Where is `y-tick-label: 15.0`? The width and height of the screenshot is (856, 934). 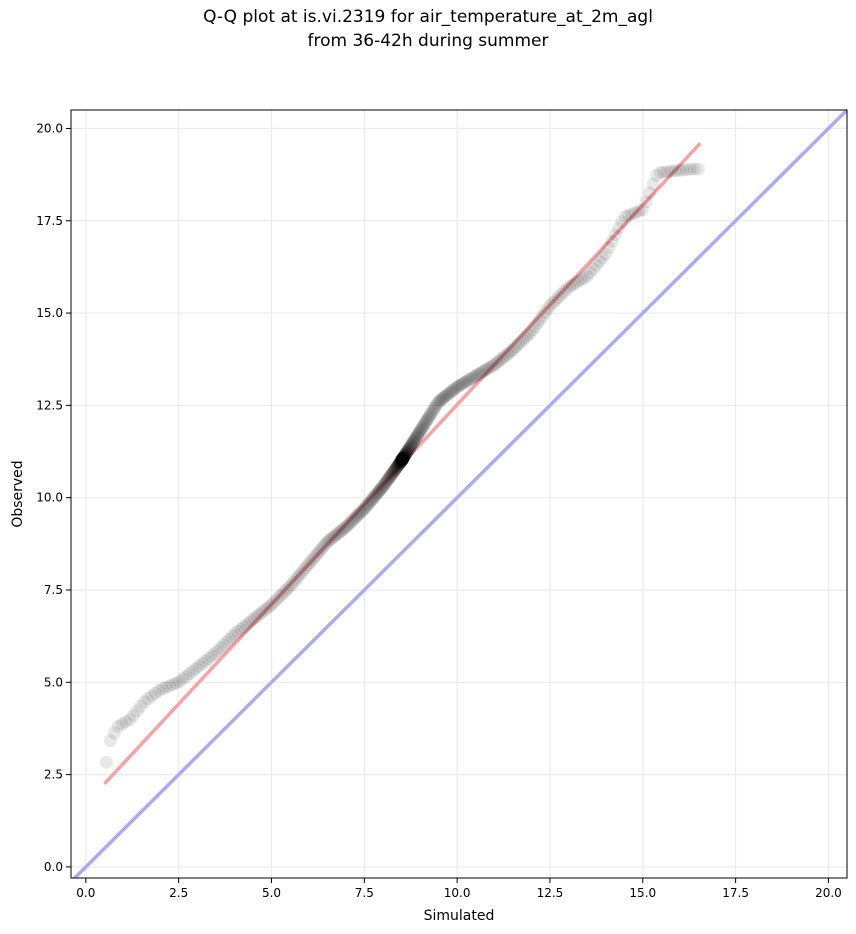 y-tick-label: 15.0 is located at coordinates (49, 313).